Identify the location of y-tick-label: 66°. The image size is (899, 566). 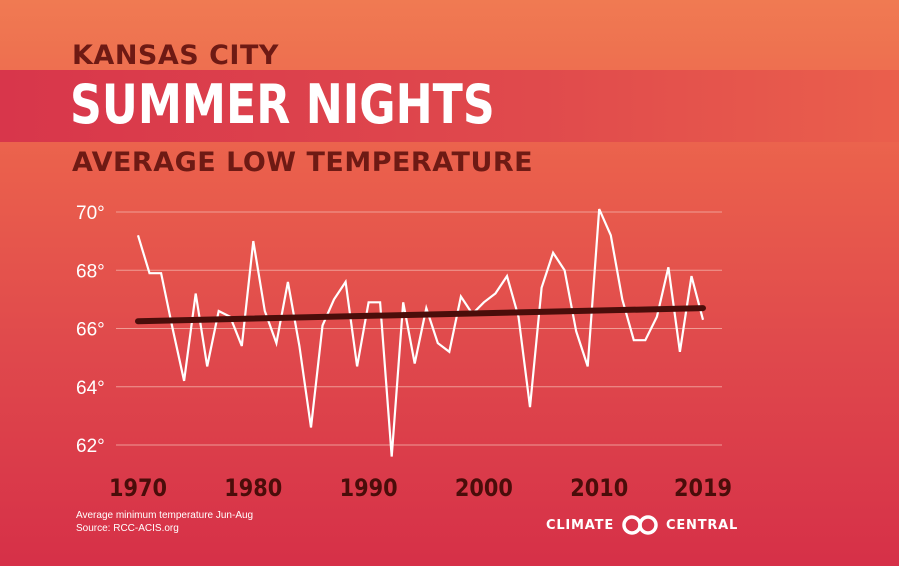
(90, 330).